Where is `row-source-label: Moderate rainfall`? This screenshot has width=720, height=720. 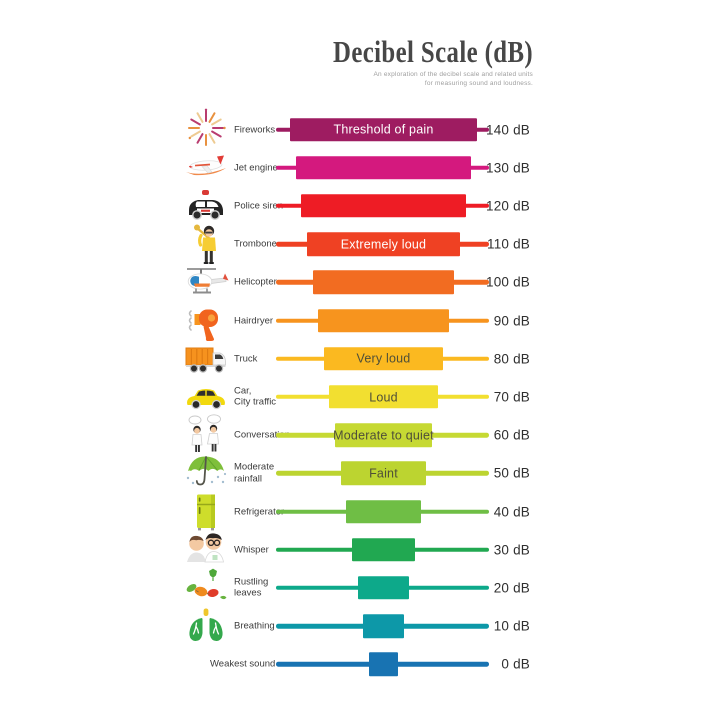 row-source-label: Moderate rainfall is located at coordinates (254, 473).